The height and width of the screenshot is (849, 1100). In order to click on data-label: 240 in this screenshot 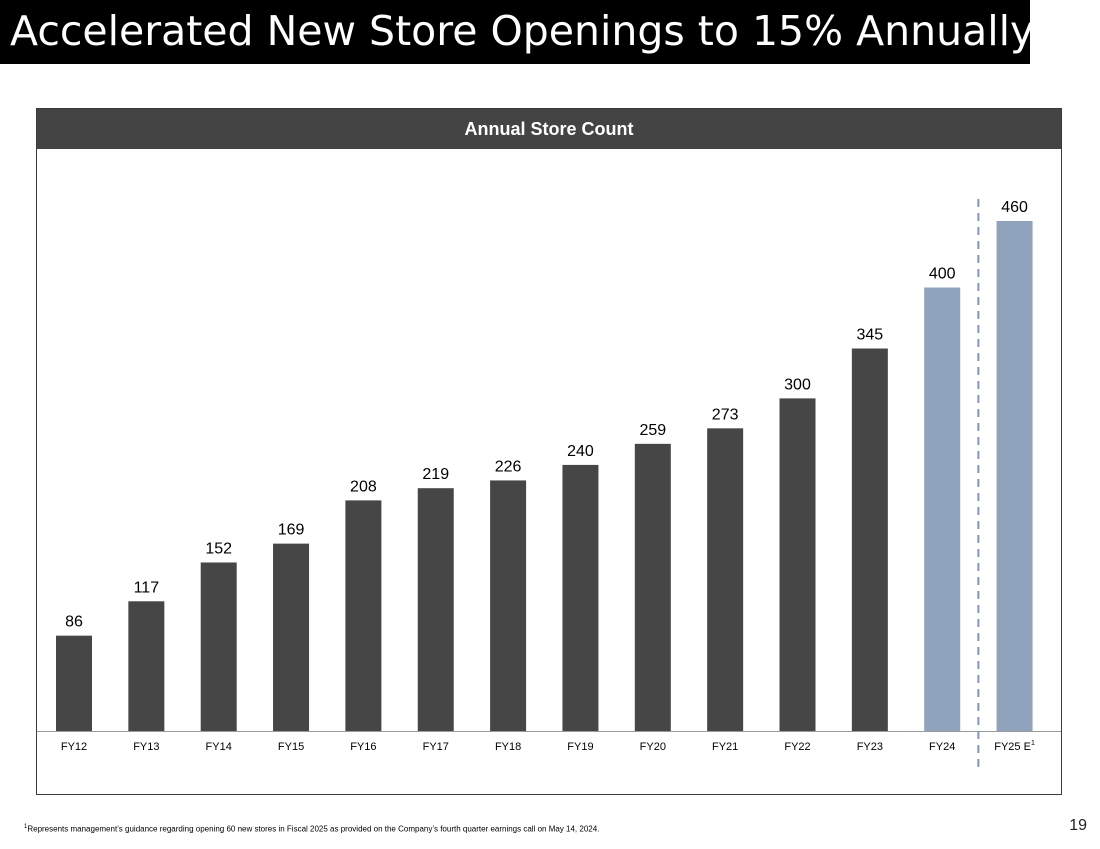, I will do `click(580, 451)`.